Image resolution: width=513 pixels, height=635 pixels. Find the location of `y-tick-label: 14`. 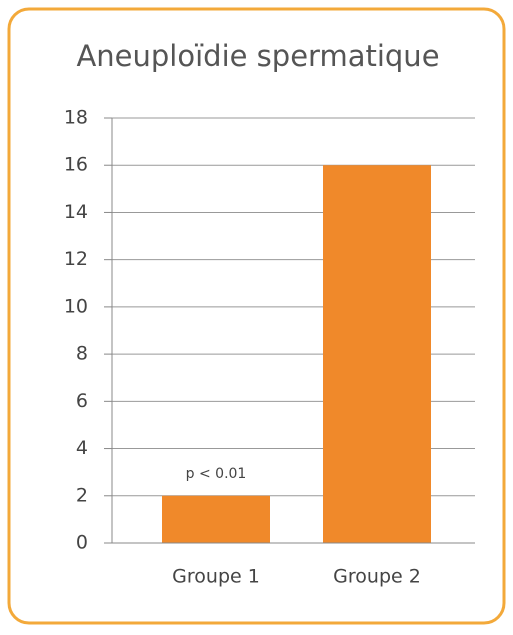

y-tick-label: 14 is located at coordinates (76, 212).